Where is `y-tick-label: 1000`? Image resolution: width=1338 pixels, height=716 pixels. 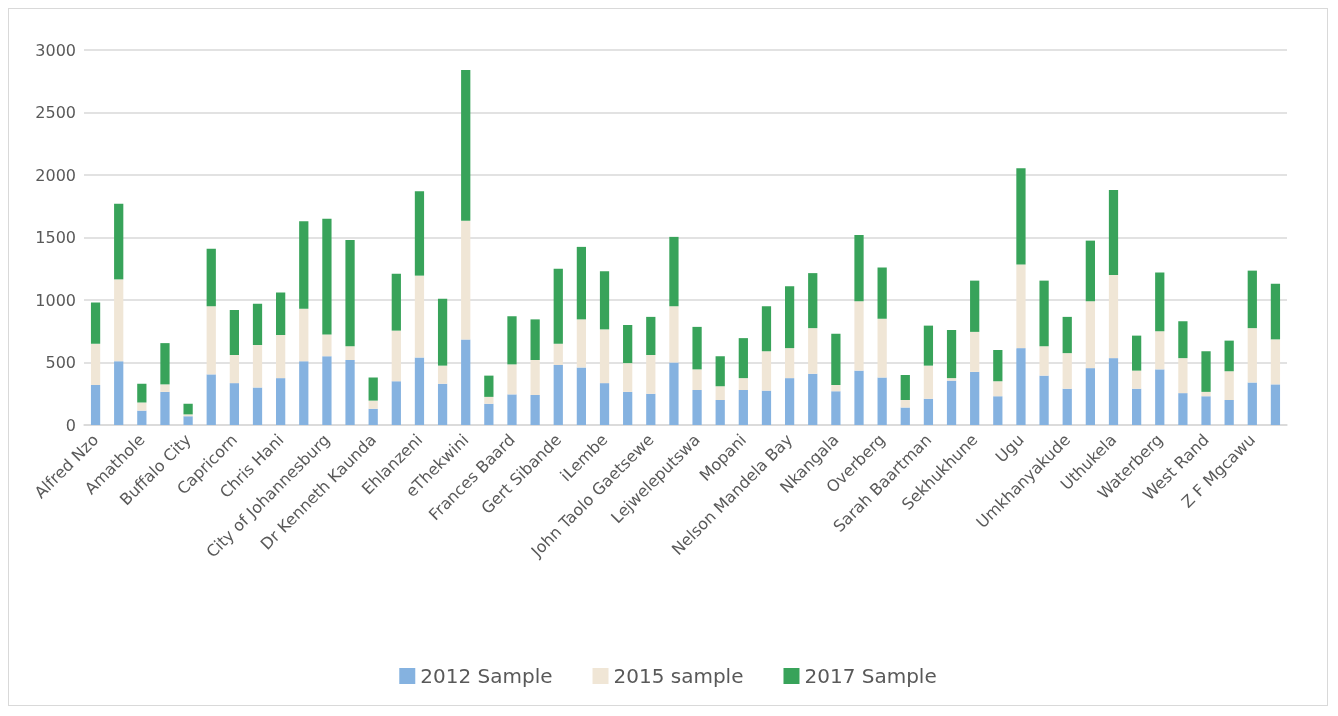 y-tick-label: 1000 is located at coordinates (55, 300).